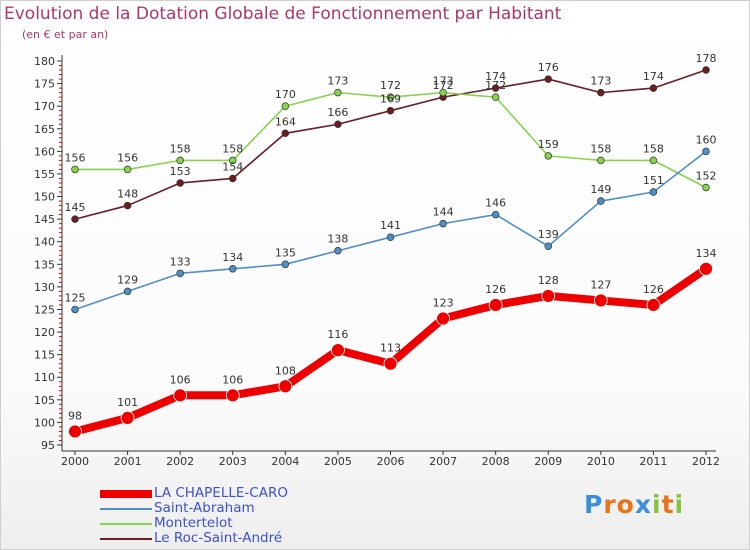  I want to click on logo-letter: i, so click(679, 504).